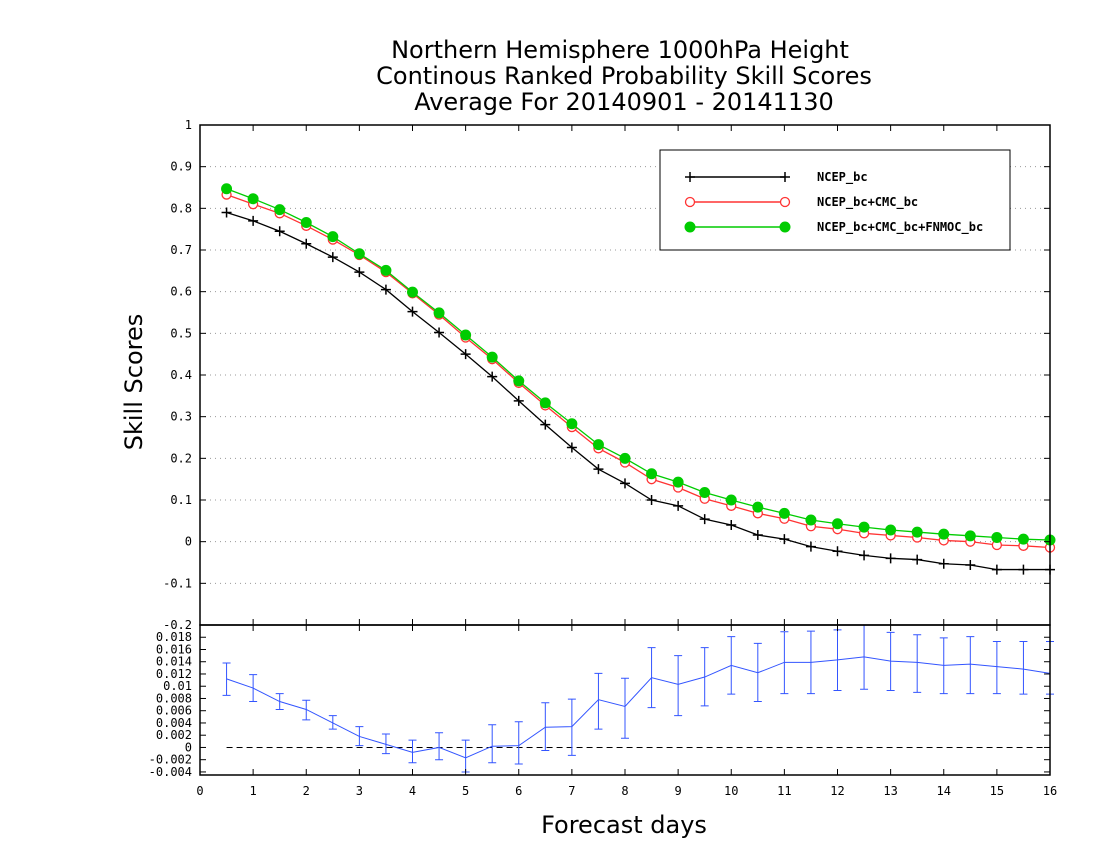 The width and height of the screenshot is (1100, 850). What do you see at coordinates (174, 662) in the screenshot?
I see `bottom-y-tick-label: 0.014` at bounding box center [174, 662].